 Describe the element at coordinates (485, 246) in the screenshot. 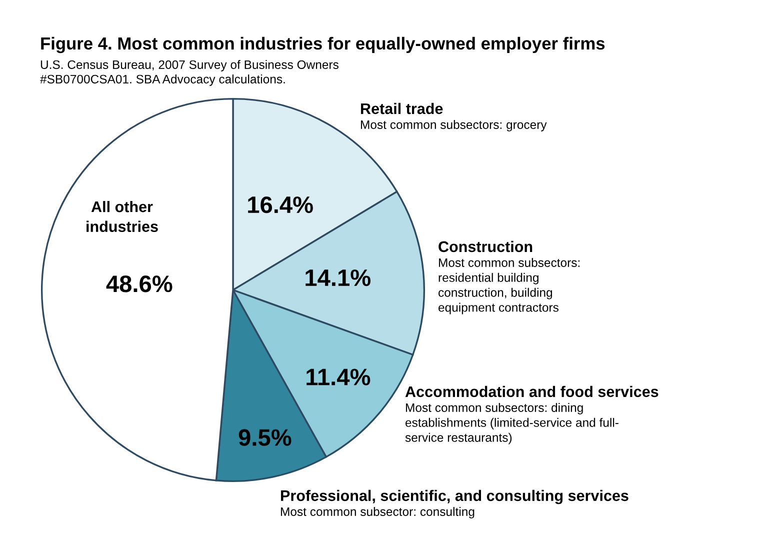

I see `slice-label: Construction` at that location.